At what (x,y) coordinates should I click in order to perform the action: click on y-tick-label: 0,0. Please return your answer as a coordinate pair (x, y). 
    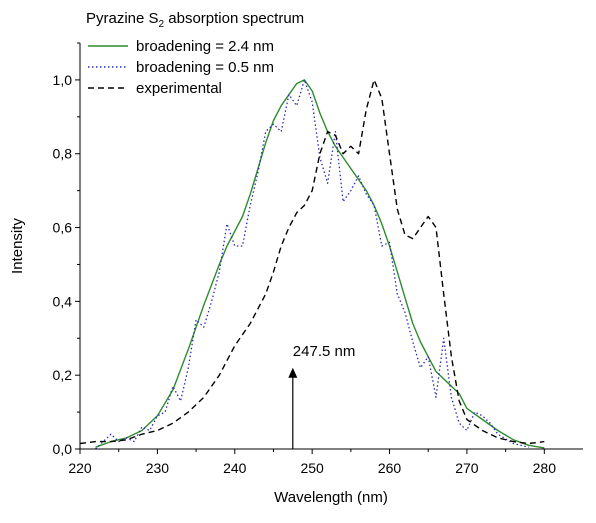
    Looking at the image, I should click on (63, 449).